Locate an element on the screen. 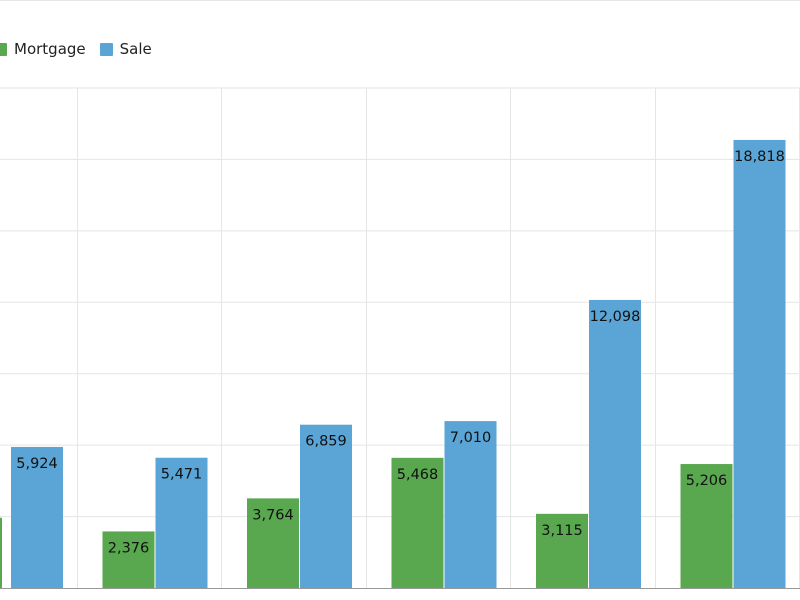 The image size is (800, 600). data-label-mortgage-1: 2,376 is located at coordinates (129, 548).